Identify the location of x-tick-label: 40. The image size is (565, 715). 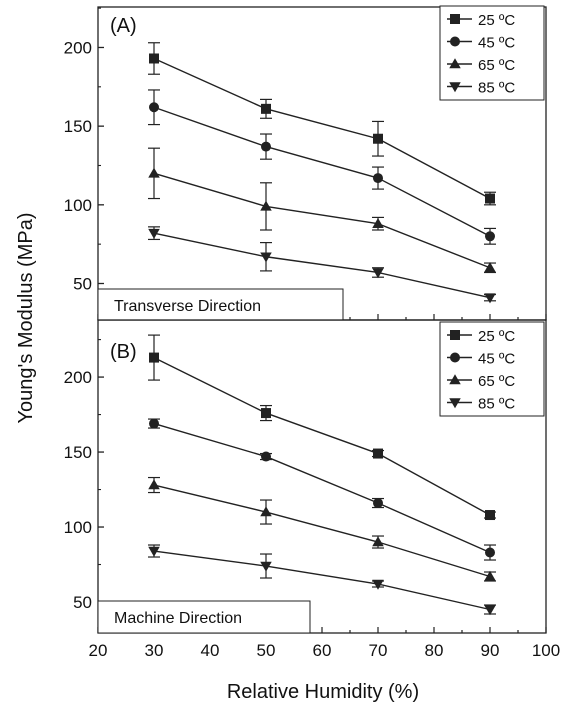
(210, 650).